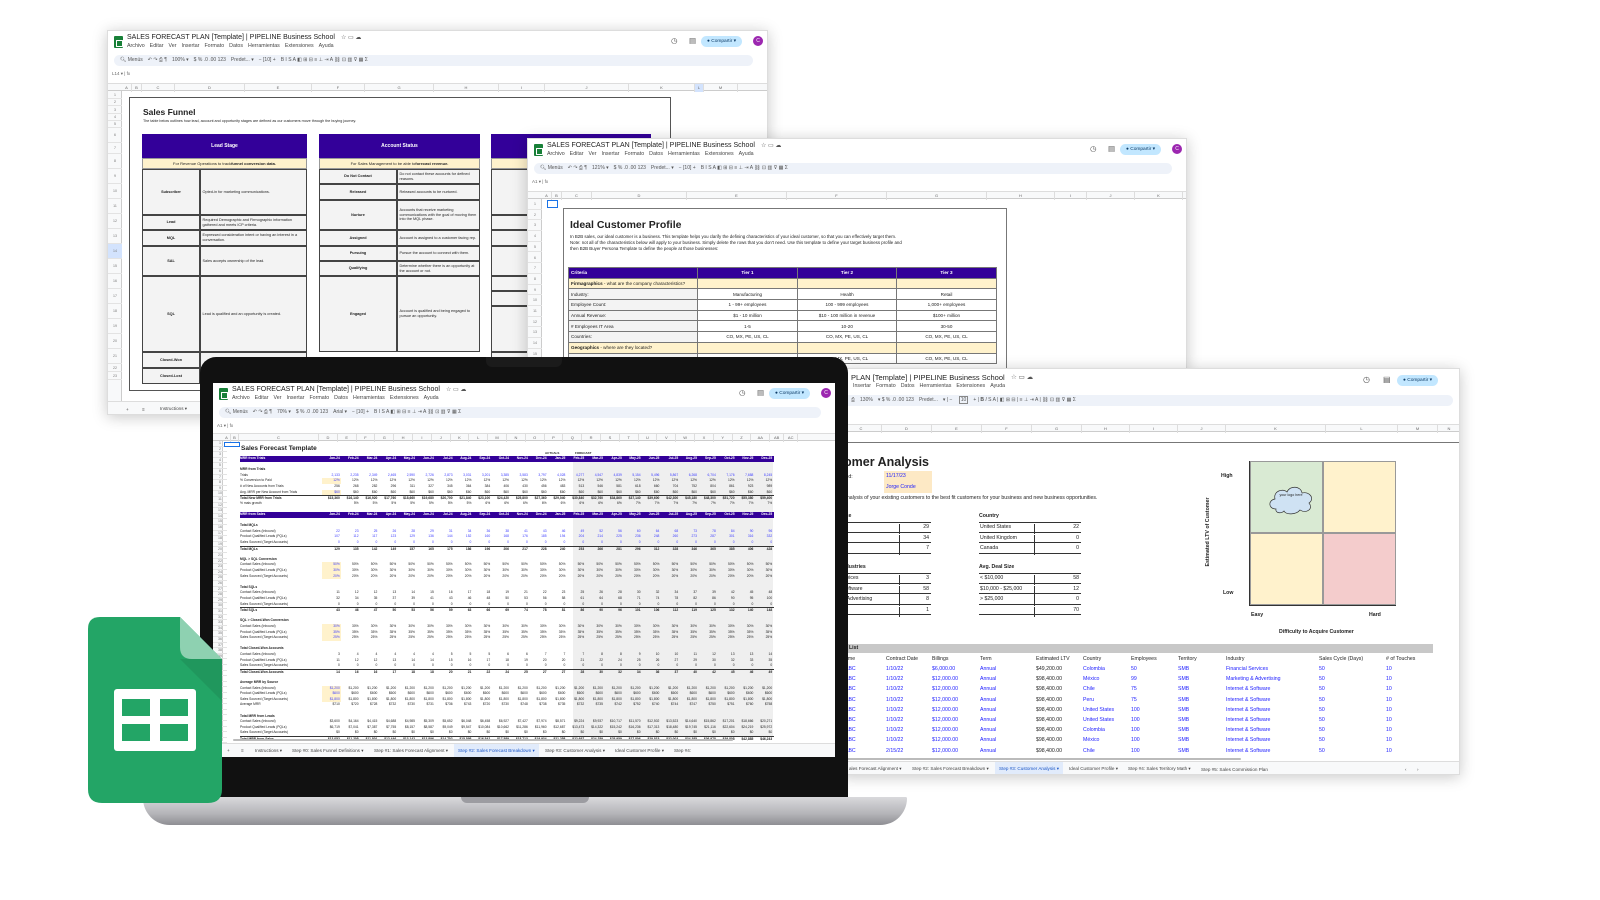  I want to click on forecast-cell: $13,473, so click(578, 726).